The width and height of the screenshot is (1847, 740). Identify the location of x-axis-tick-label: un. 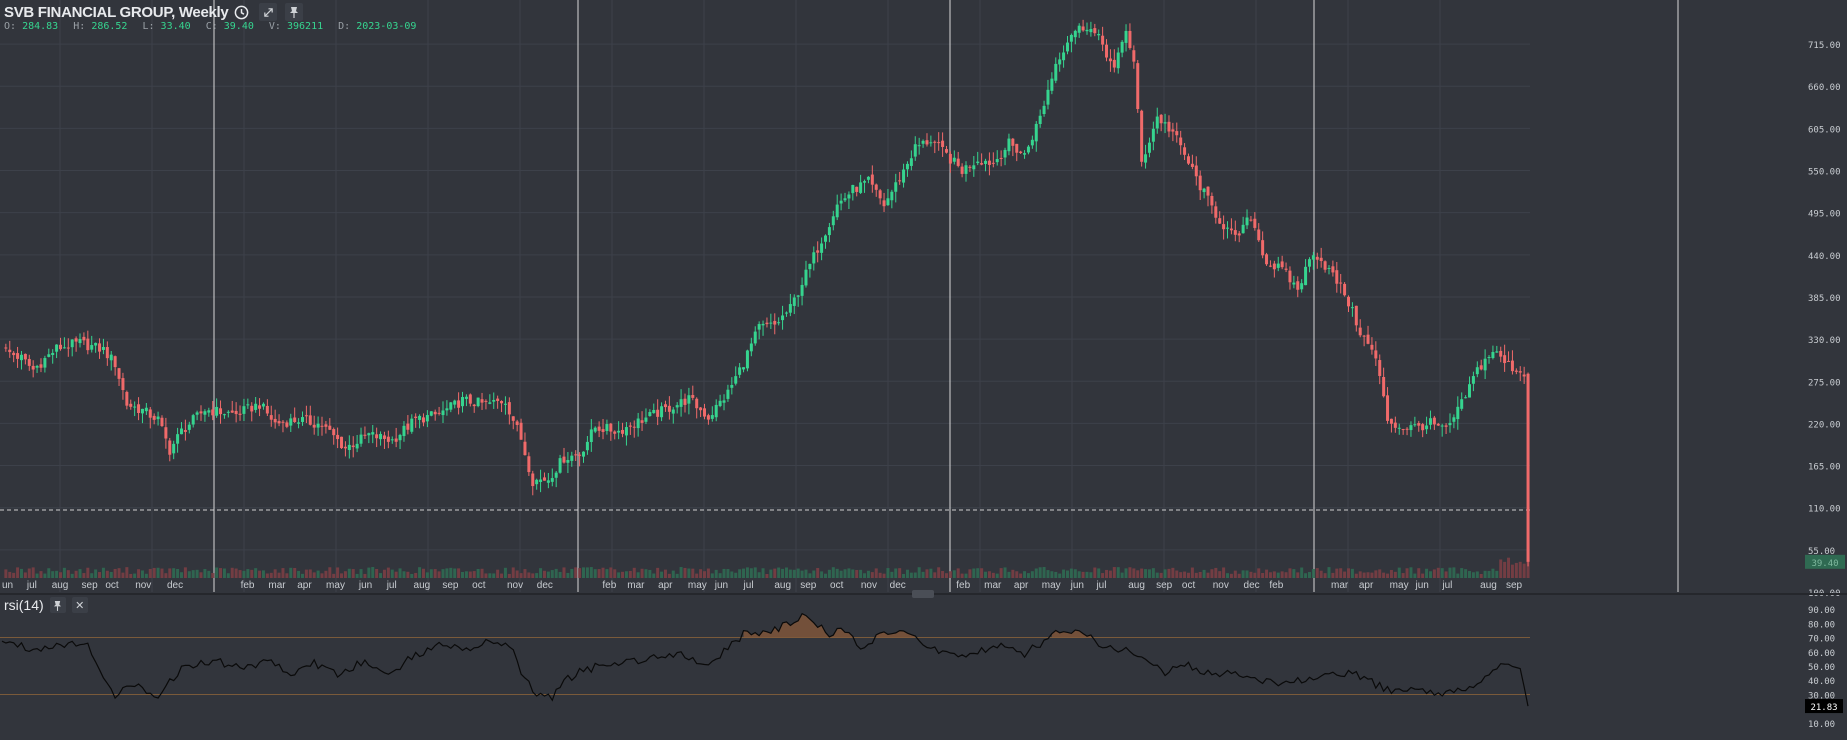
(7, 585).